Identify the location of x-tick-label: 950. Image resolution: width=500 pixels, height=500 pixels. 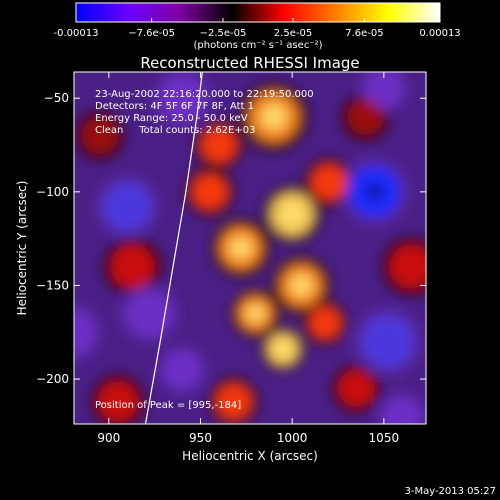
(200, 438).